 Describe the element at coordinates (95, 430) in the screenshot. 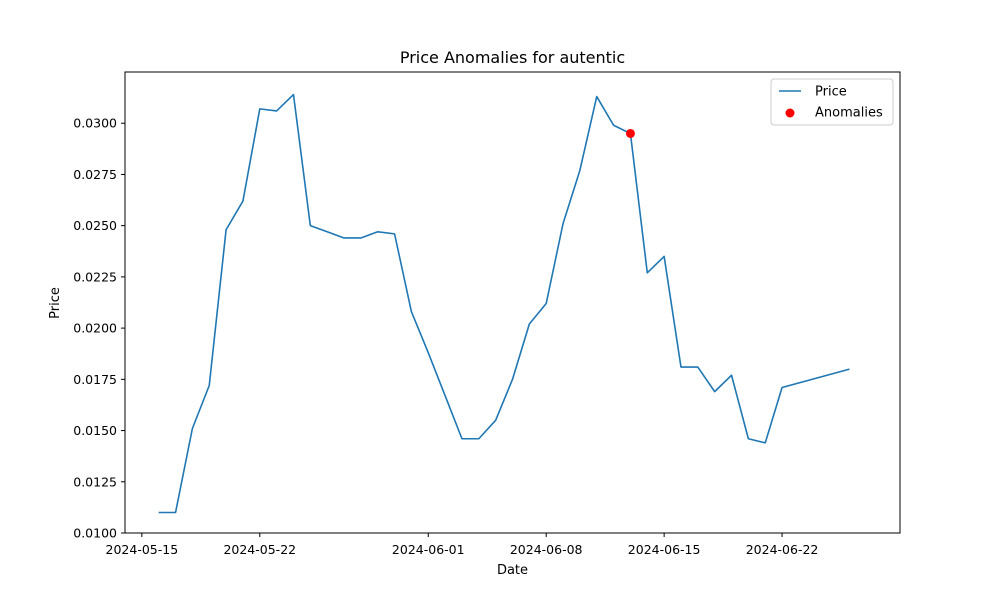

I see `y-tick-label: 0.0150` at that location.